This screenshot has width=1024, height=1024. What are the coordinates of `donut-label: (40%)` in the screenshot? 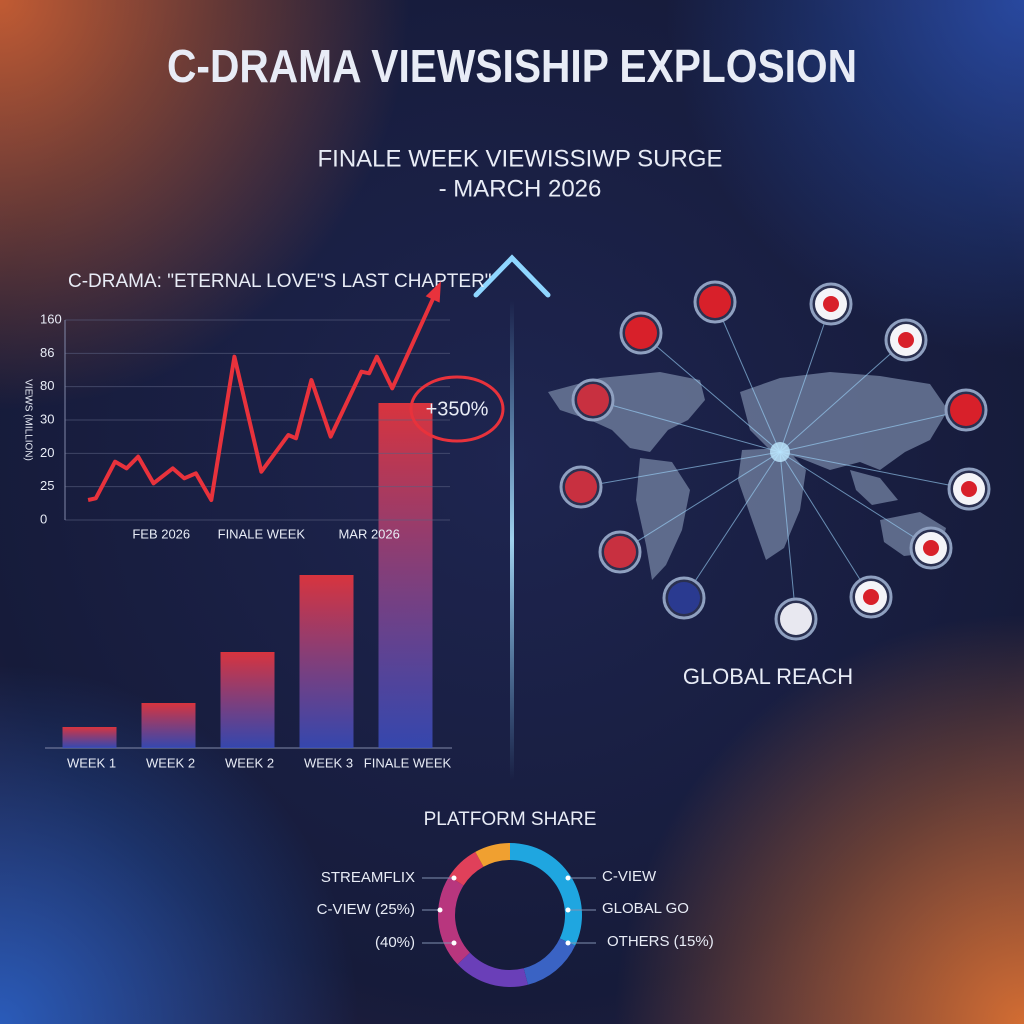 It's located at (395, 942).